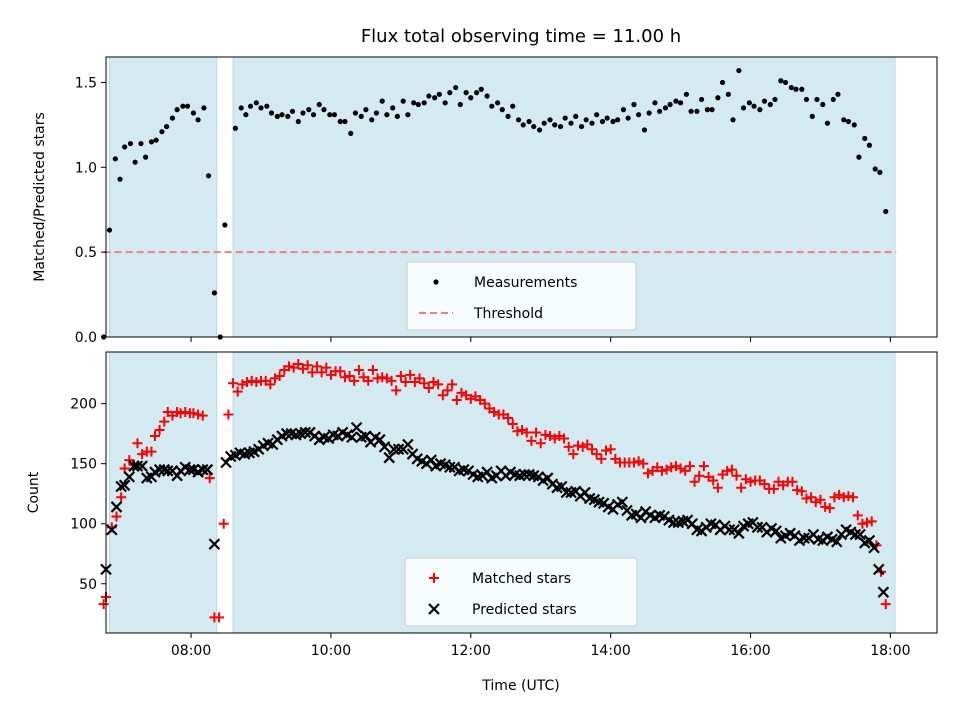 The height and width of the screenshot is (720, 960). Describe the element at coordinates (434, 609) in the screenshot. I see `legend-marker-x` at that location.